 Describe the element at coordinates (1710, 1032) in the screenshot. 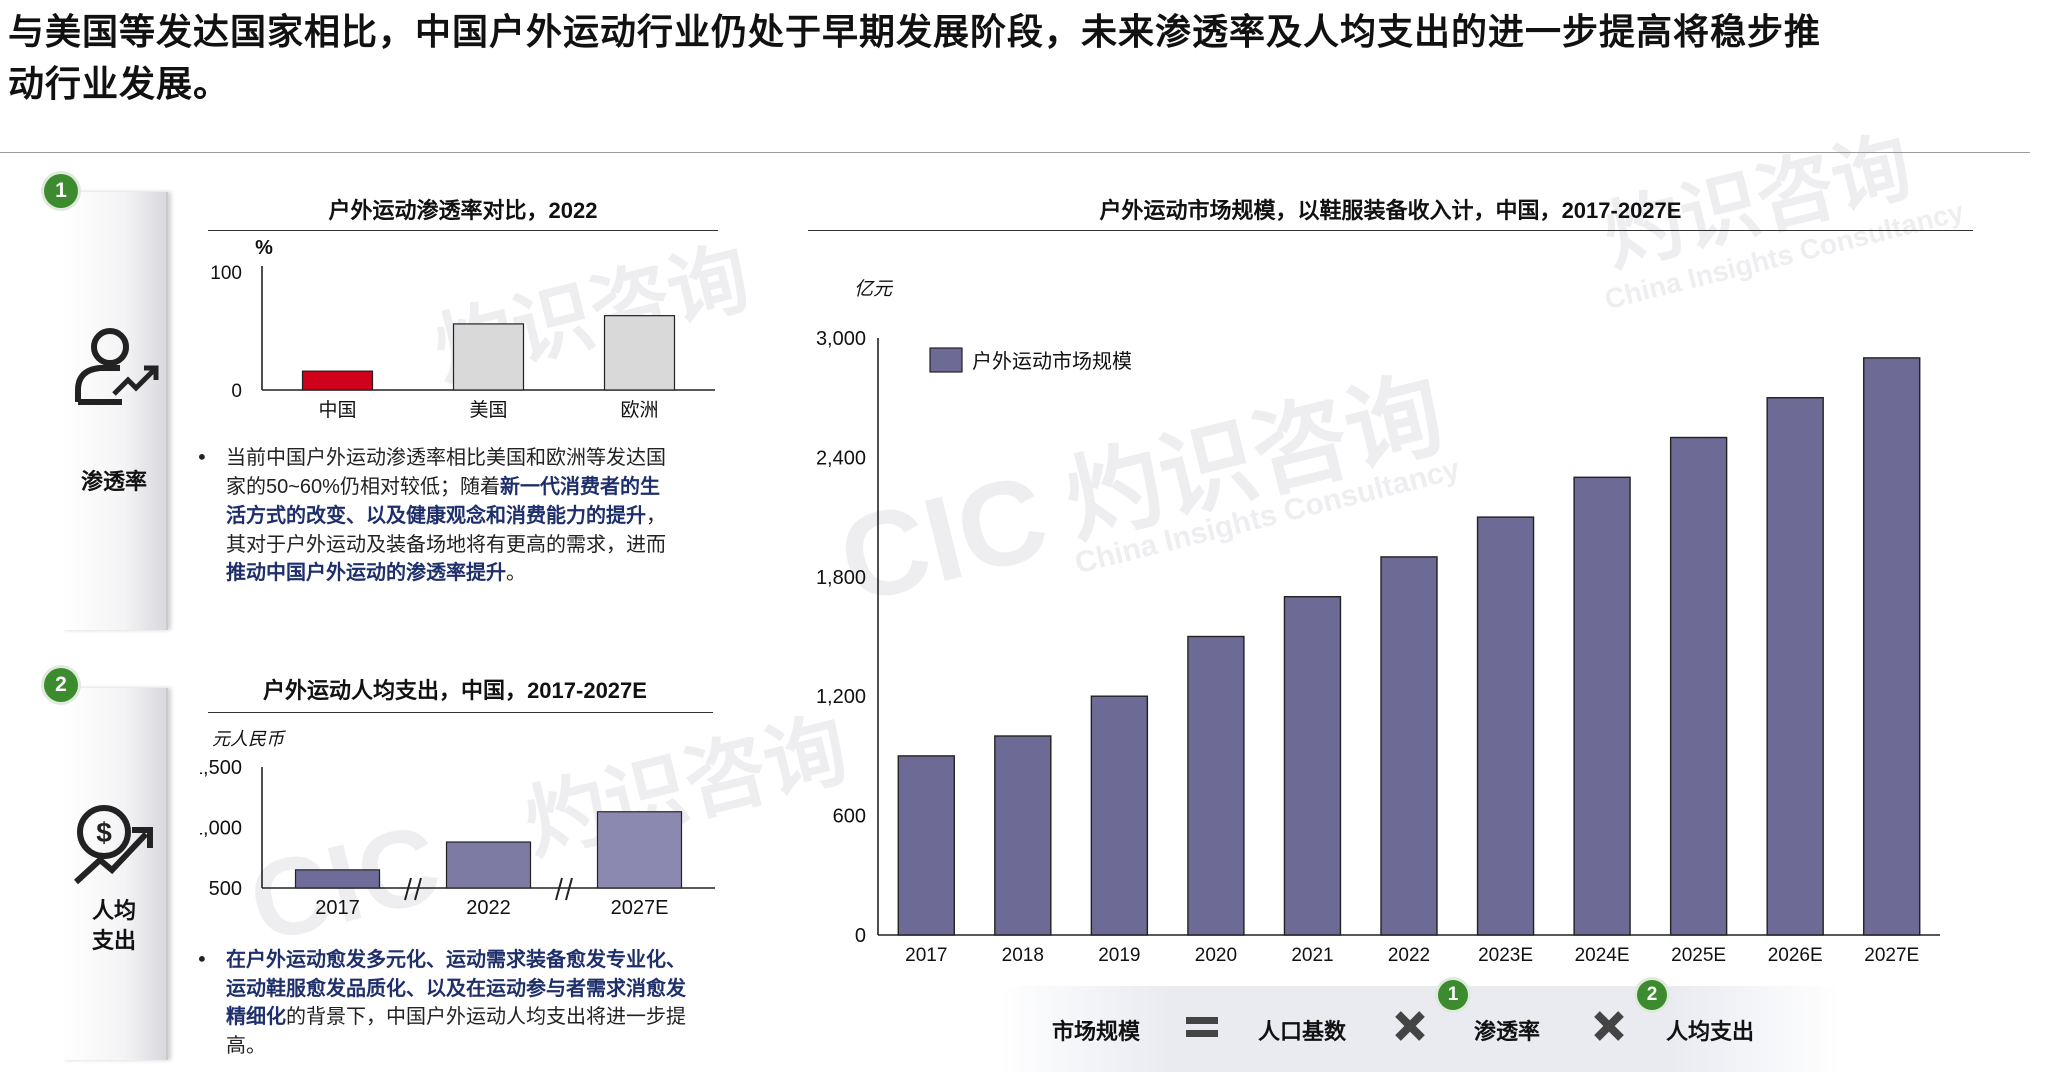

I see `formula-spend: 人均支出` at that location.